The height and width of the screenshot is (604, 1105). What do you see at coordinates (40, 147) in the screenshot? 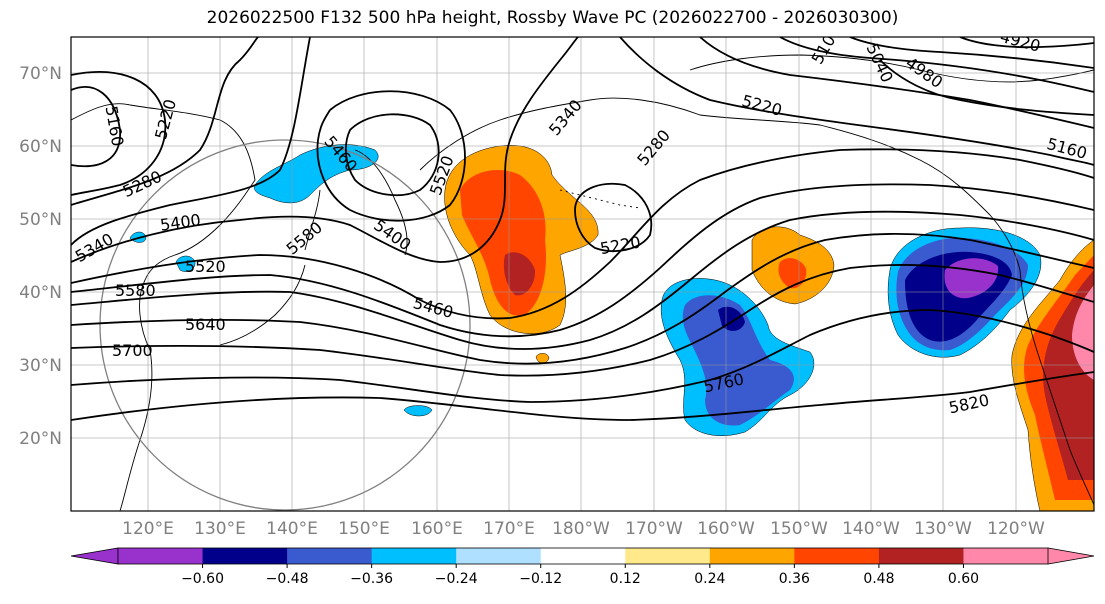
I see `lat-label: 60°N` at bounding box center [40, 147].